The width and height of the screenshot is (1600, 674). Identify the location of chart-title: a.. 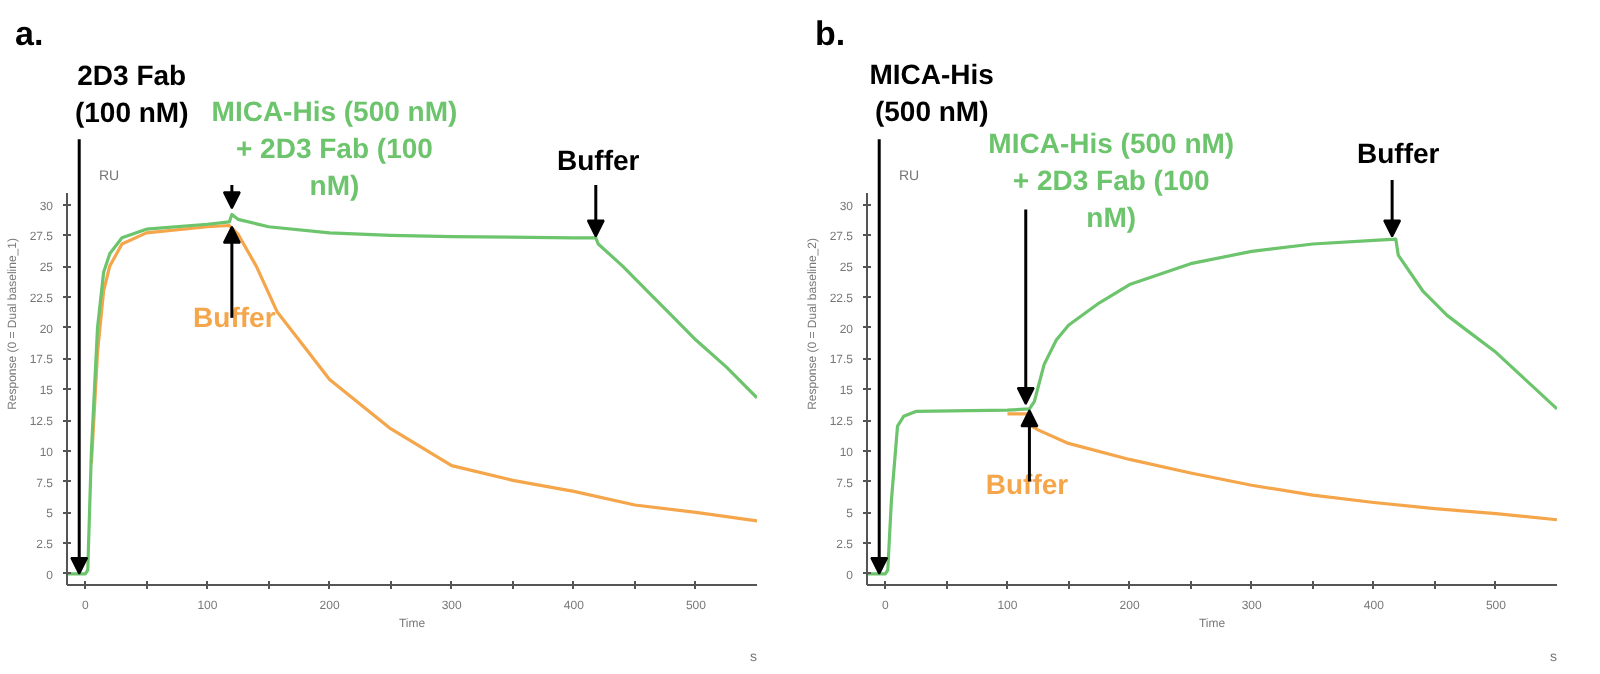
(29, 34).